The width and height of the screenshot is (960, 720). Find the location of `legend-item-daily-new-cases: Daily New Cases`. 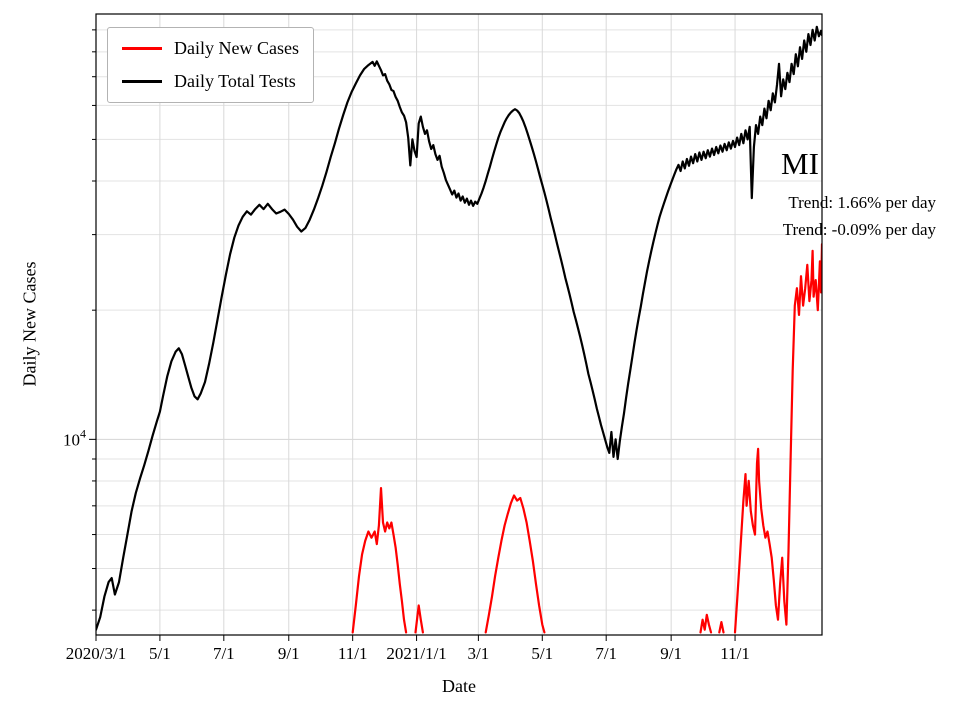

legend-item-daily-new-cases: Daily New Cases is located at coordinates (210, 48).